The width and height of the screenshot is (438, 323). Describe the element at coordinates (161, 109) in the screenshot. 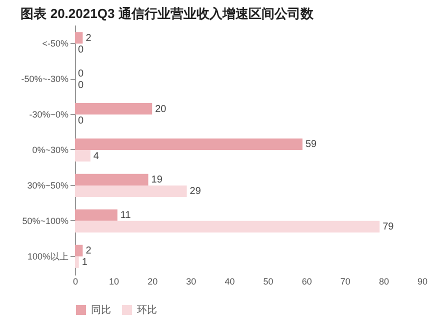

I see `data-label: 20` at that location.